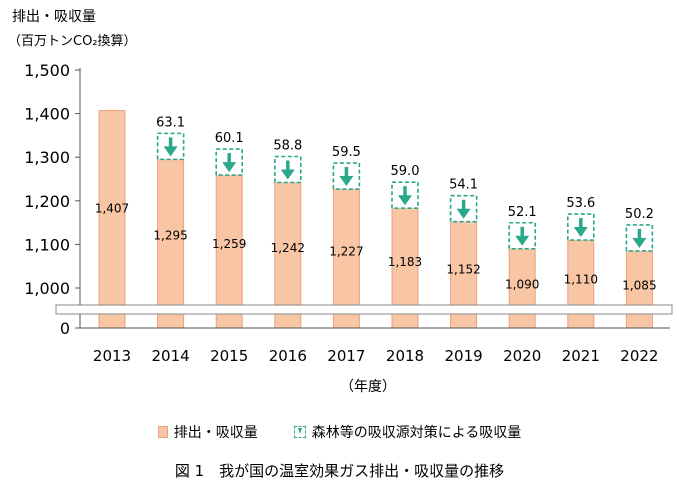  What do you see at coordinates (346, 181) in the screenshot?
I see `sink-arrow-head-2017` at bounding box center [346, 181].